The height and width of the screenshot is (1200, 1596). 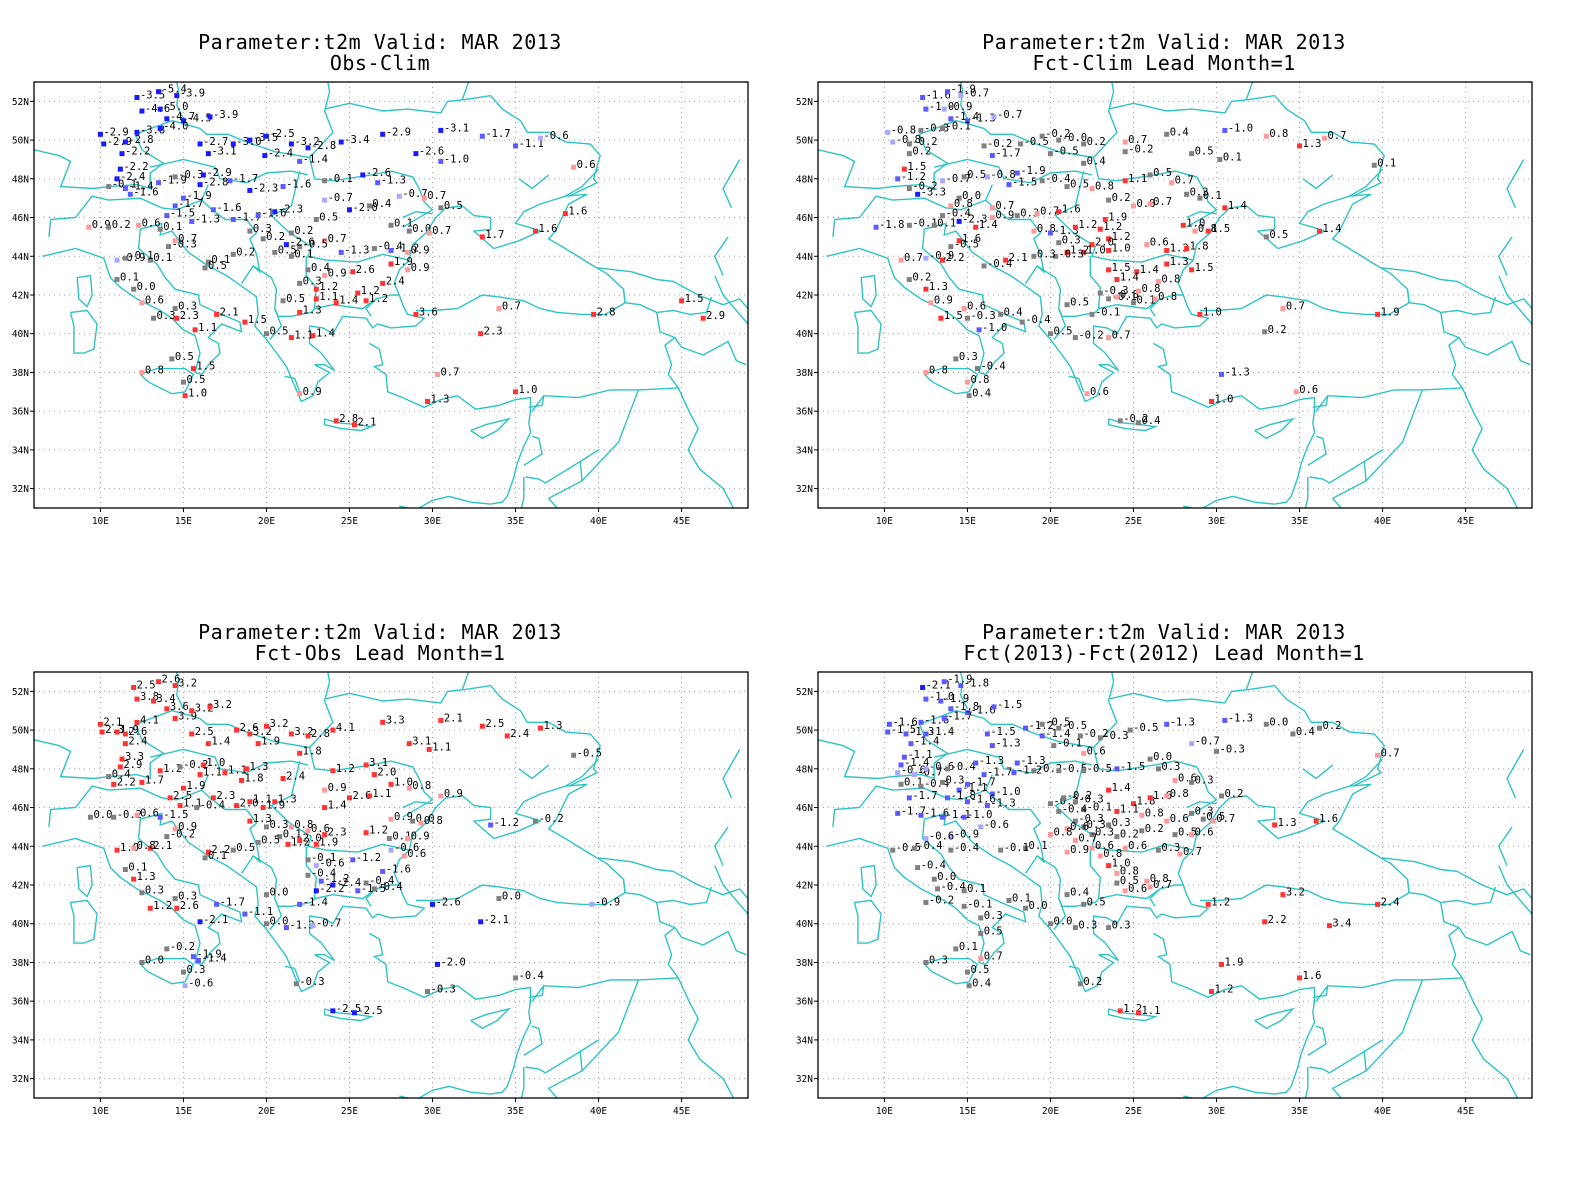 I want to click on lon-tick-label: 40E, so click(x=598, y=521).